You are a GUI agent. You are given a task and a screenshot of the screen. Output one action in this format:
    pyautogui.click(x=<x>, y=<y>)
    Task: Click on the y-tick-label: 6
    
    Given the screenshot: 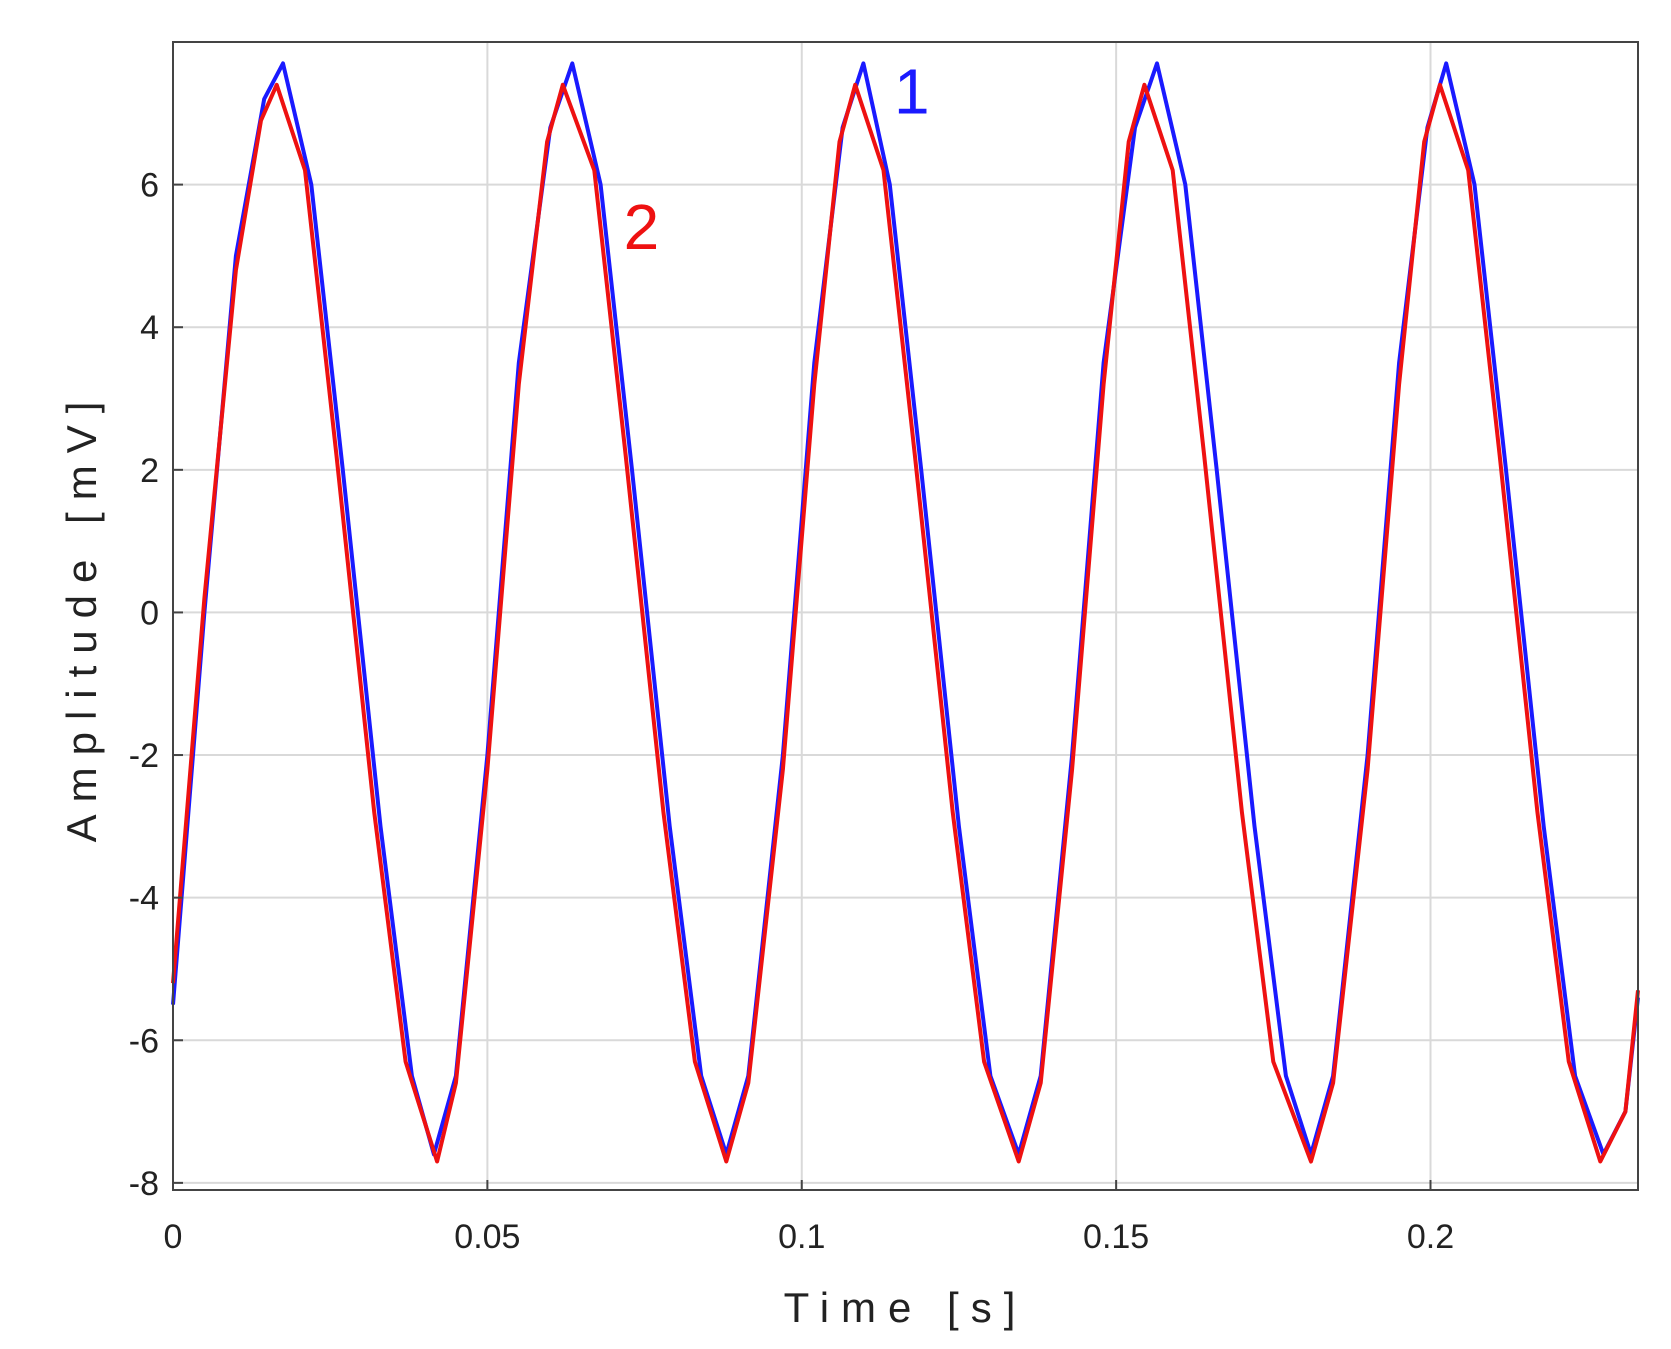 What is the action you would take?
    pyautogui.click(x=149, y=186)
    